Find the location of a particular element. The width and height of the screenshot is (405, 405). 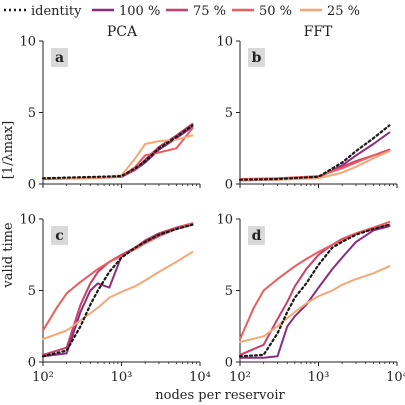

panel-letter: a is located at coordinates (59, 58).